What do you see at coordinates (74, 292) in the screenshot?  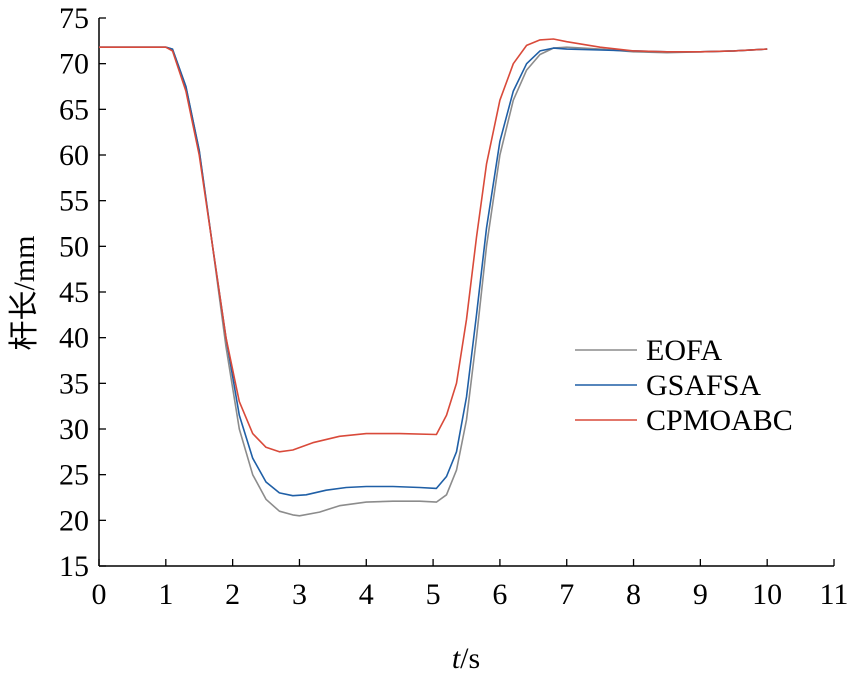 I see `y-tick-label: 45` at bounding box center [74, 292].